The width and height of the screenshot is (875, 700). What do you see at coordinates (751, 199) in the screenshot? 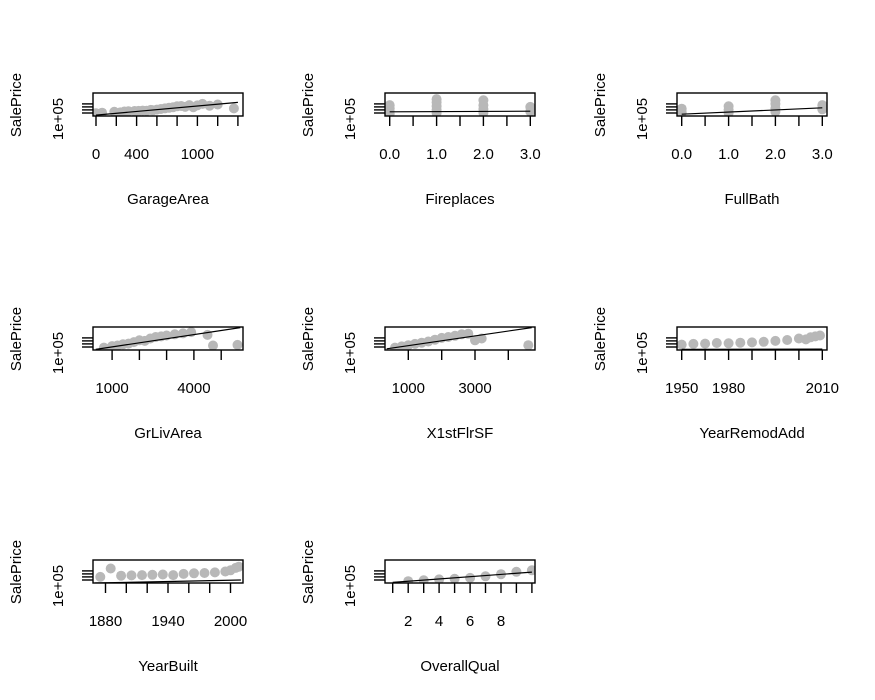
I see `x-axis-label: FullBath` at bounding box center [751, 199].